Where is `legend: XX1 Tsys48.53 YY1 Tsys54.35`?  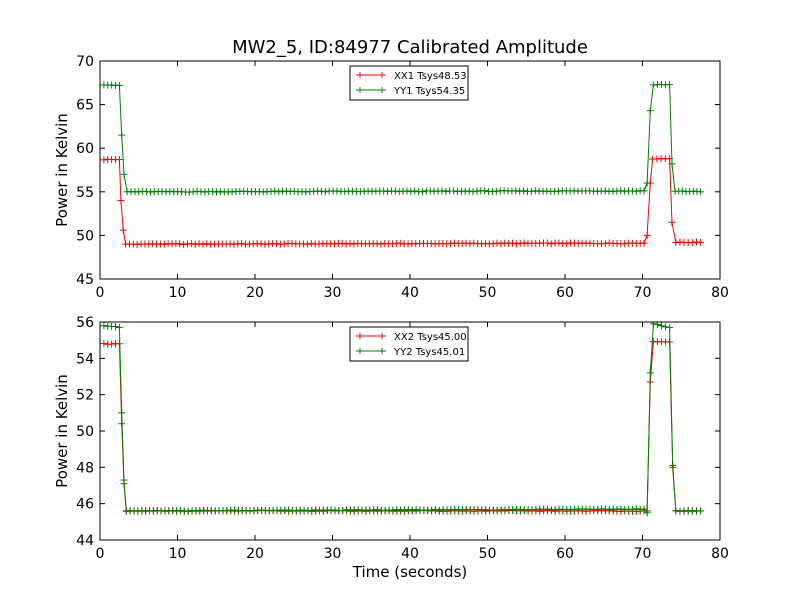 legend: XX1 Tsys48.53 YY1 Tsys54.35 is located at coordinates (409, 83).